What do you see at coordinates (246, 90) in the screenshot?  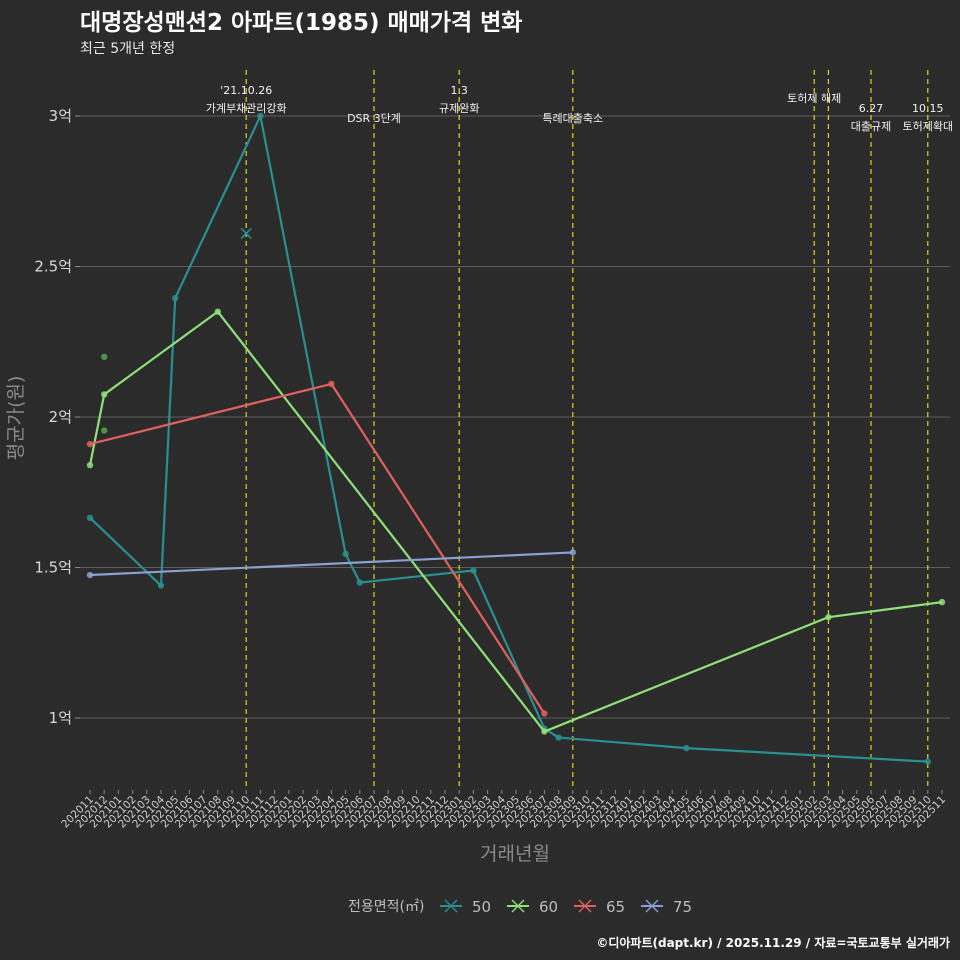 I see `event-date-label: '21.10.26` at bounding box center [246, 90].